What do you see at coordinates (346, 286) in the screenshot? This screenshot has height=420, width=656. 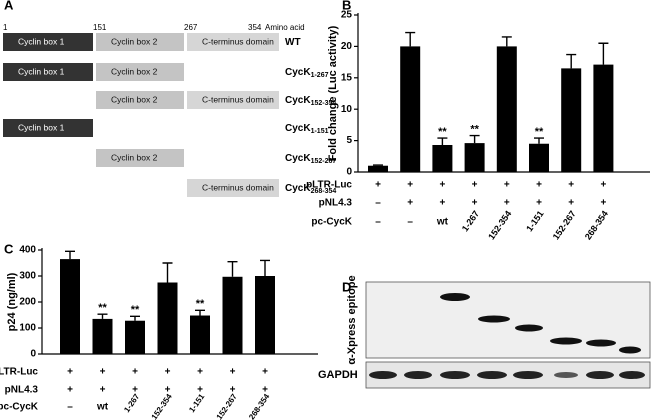 I see `panel-label: D` at bounding box center [346, 286].